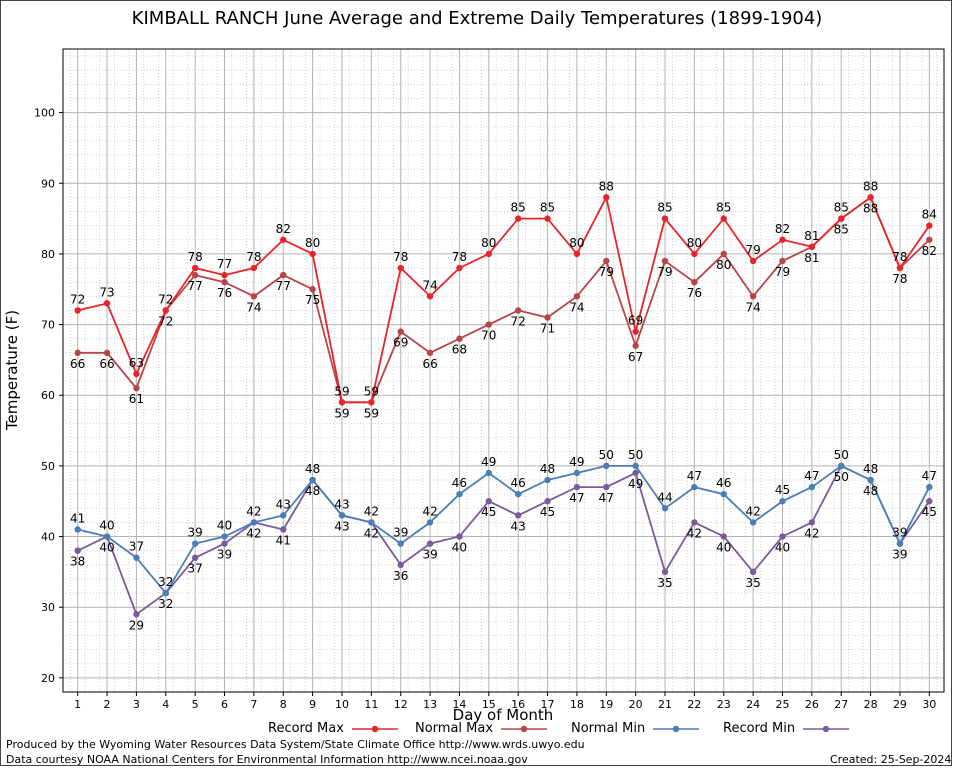 Image resolution: width=954 pixels, height=768 pixels. Describe the element at coordinates (547, 512) in the screenshot. I see `record-min-data-label: 45` at that location.